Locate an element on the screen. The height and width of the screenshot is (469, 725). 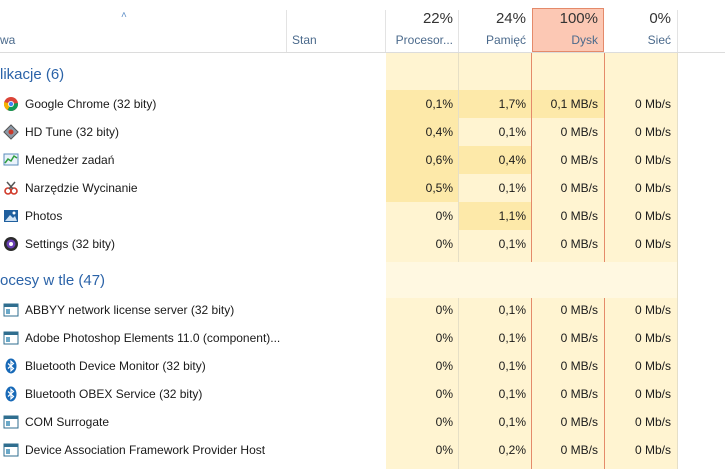
process-row: Narzędzie Wycinanie 0,5% 0,1% 0 MB/s 0 Mb/s is located at coordinates (362, 188).